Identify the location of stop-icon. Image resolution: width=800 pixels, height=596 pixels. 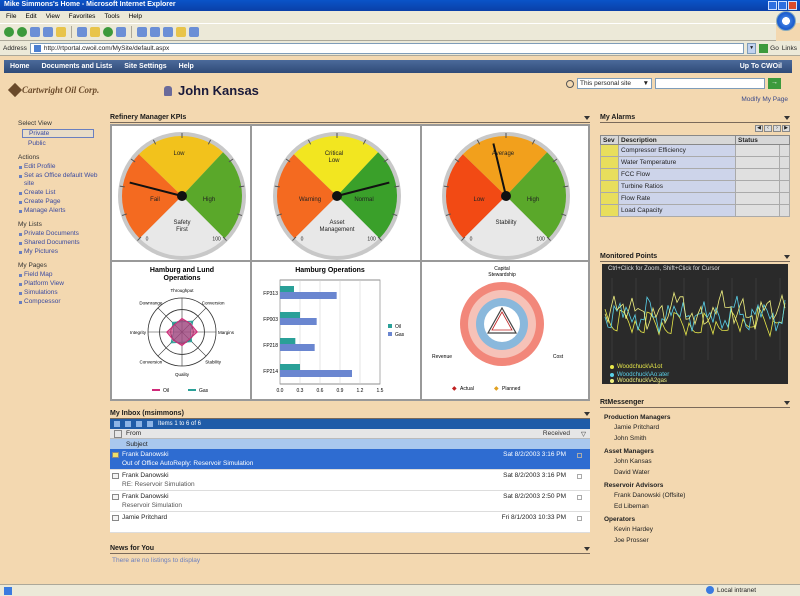
(35, 32).